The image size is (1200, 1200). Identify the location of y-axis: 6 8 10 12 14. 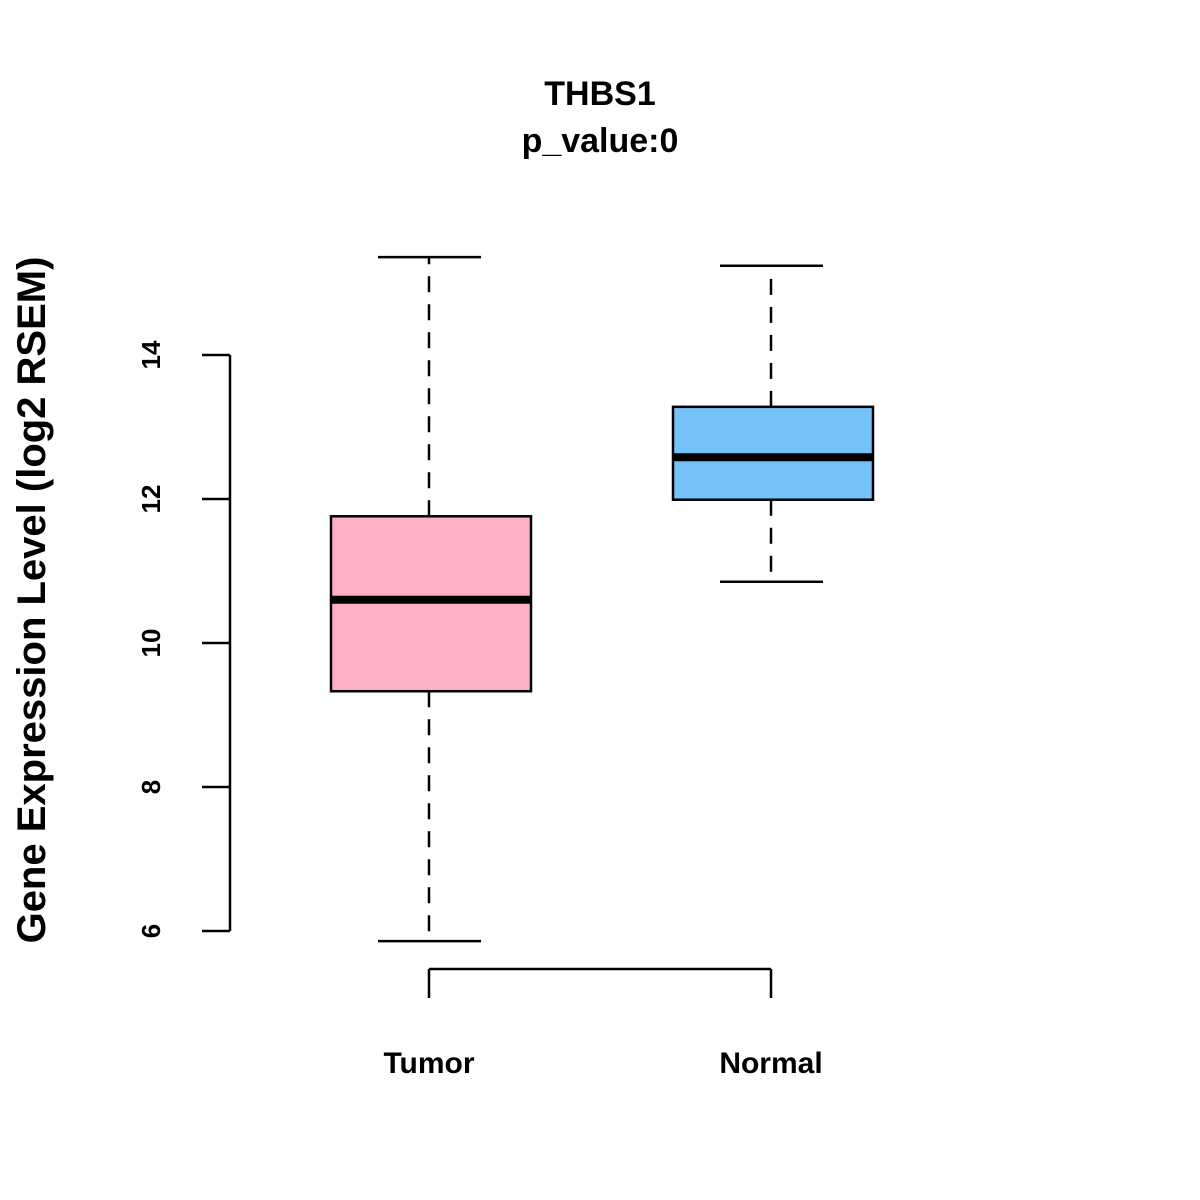
(184, 639).